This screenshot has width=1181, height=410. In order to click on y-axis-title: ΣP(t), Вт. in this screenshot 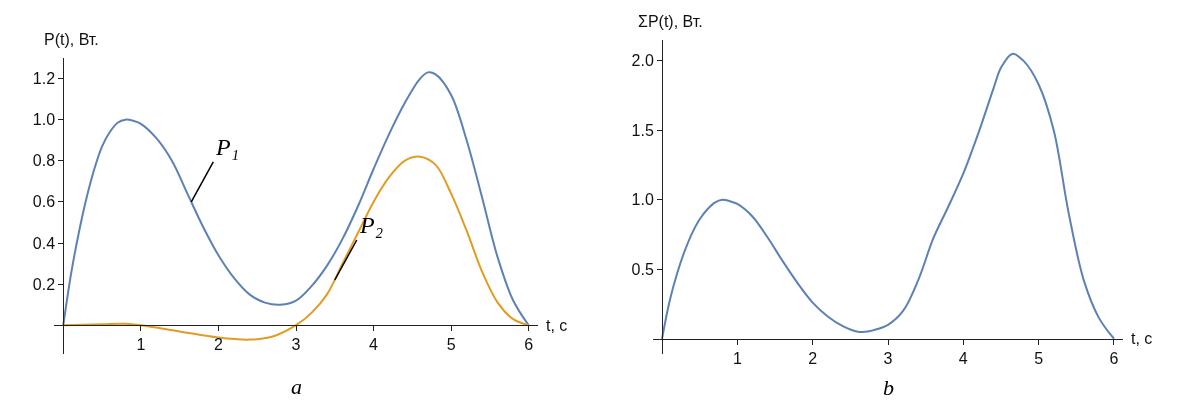, I will do `click(670, 21)`.